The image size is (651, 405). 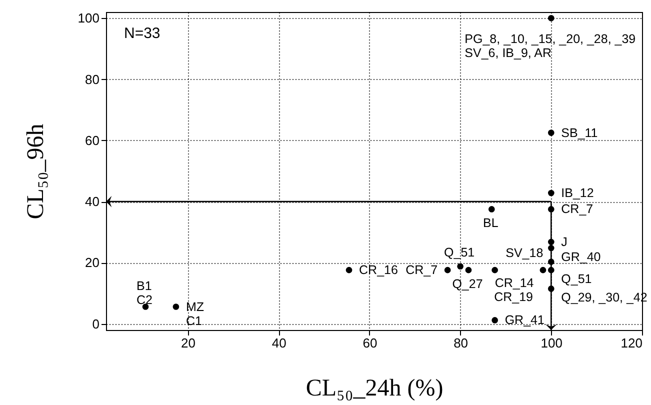 What do you see at coordinates (378, 270) in the screenshot?
I see `annotation: CR_16` at bounding box center [378, 270].